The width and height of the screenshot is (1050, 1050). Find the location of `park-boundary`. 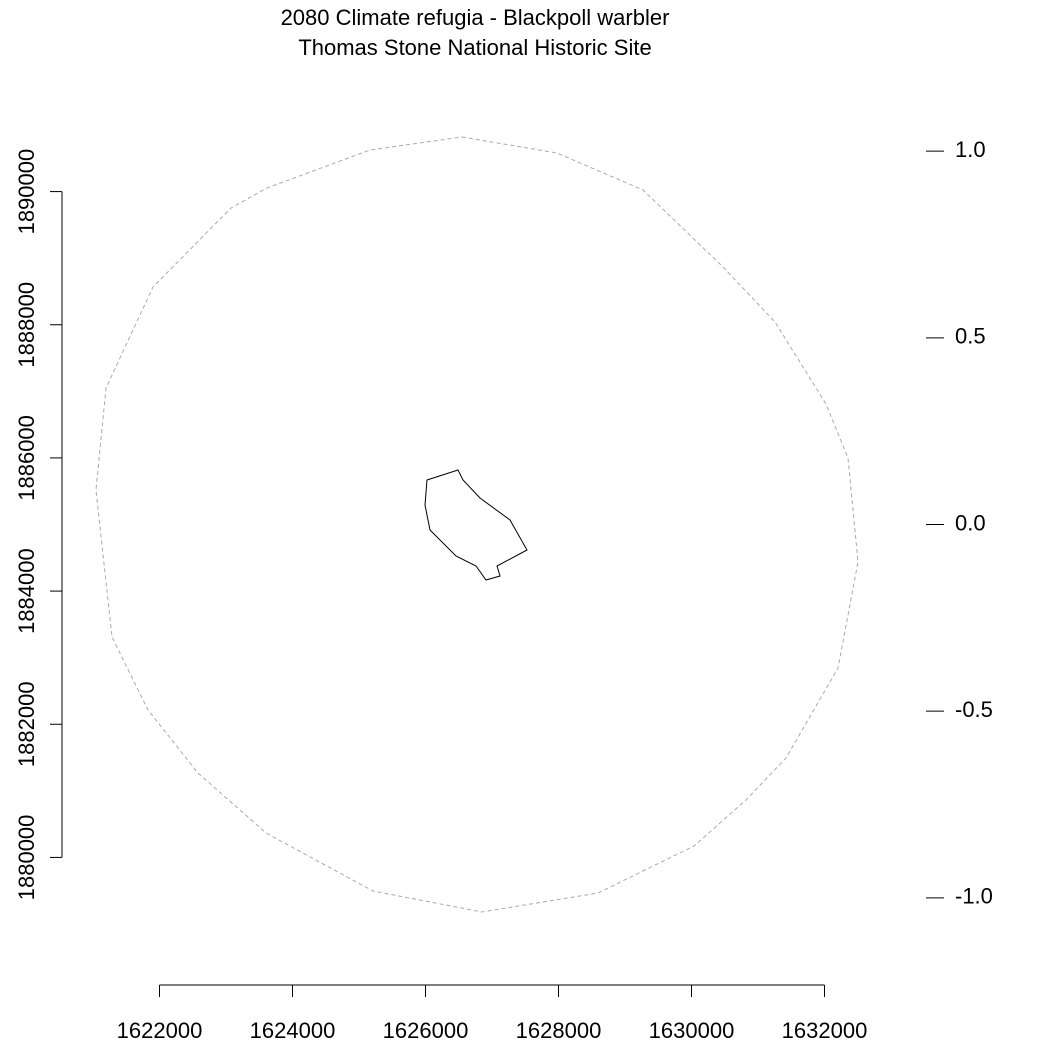

park-boundary is located at coordinates (476, 525).